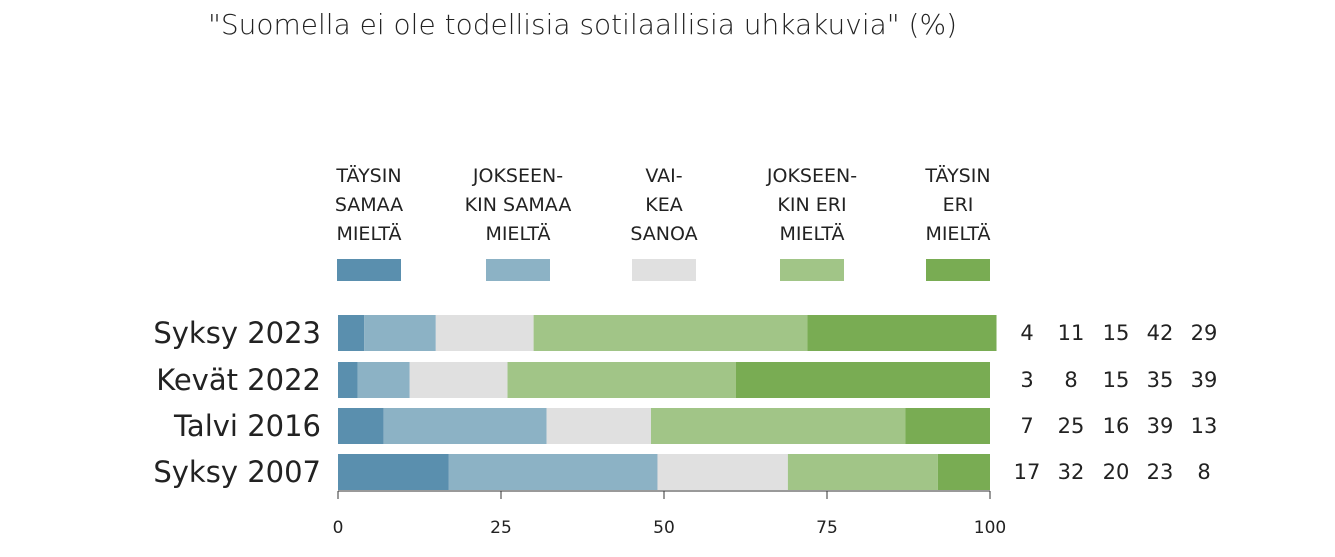 The image size is (1335, 557). What do you see at coordinates (1204, 333) in the screenshot?
I see `data-label: 29` at bounding box center [1204, 333].